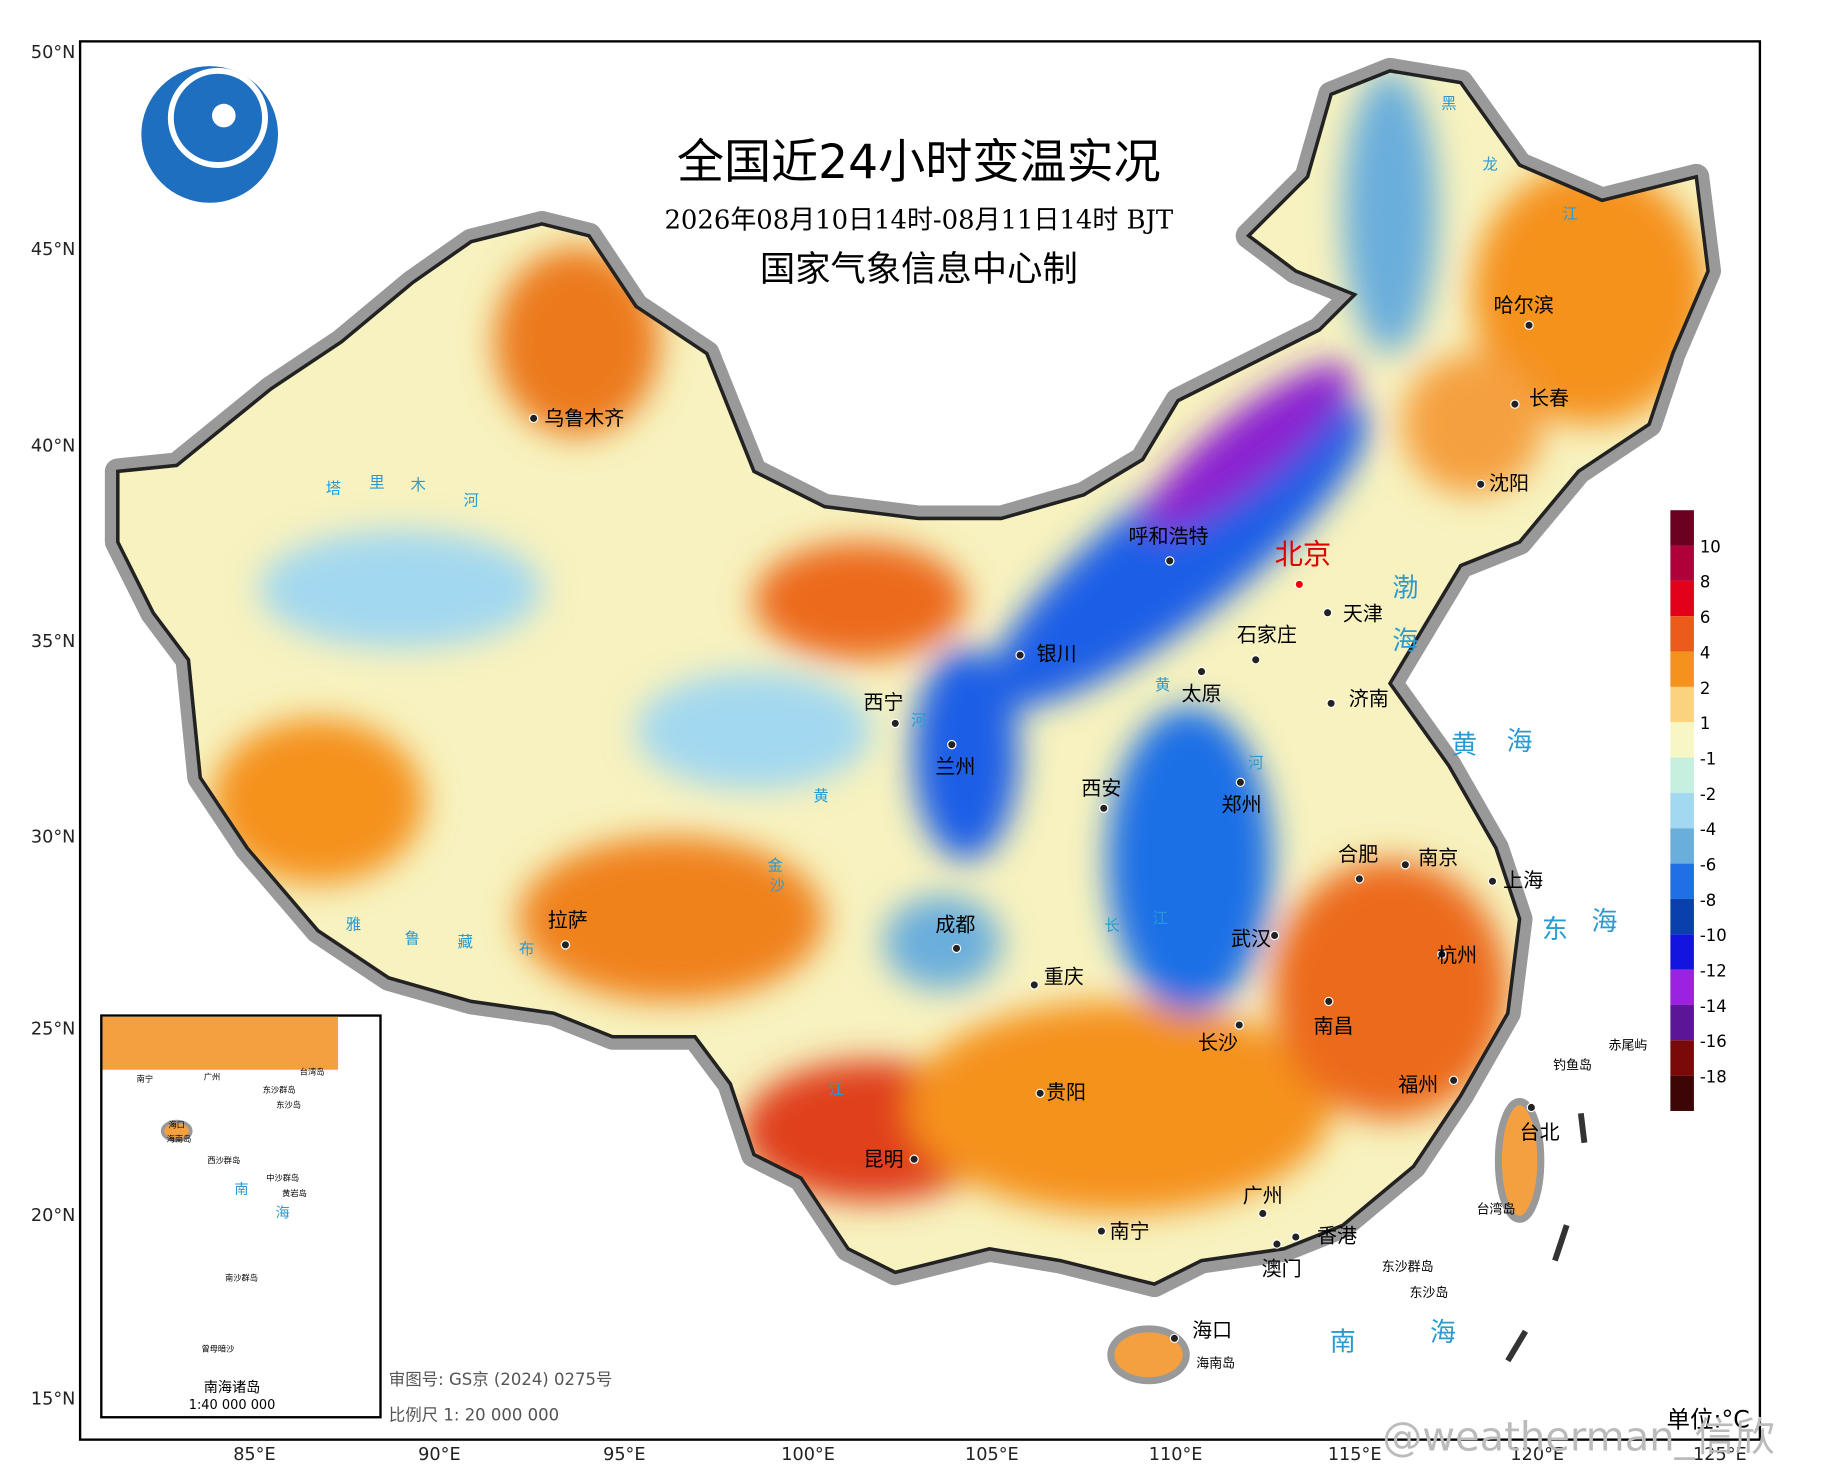 This screenshot has height=1481, width=1840. I want to click on lon-label: 90°E, so click(439, 1455).